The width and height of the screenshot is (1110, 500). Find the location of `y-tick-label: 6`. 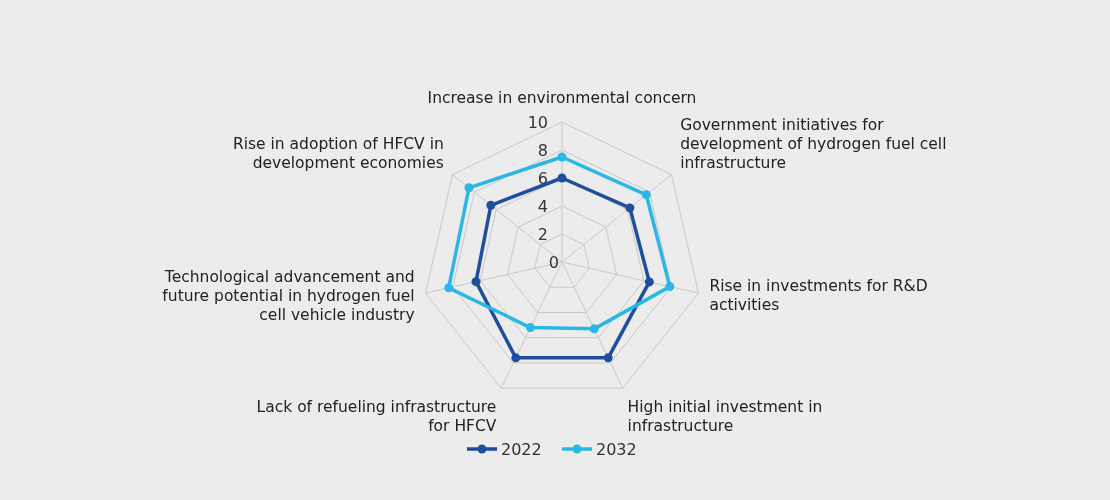

y-tick-label: 6 is located at coordinates (542, 178).